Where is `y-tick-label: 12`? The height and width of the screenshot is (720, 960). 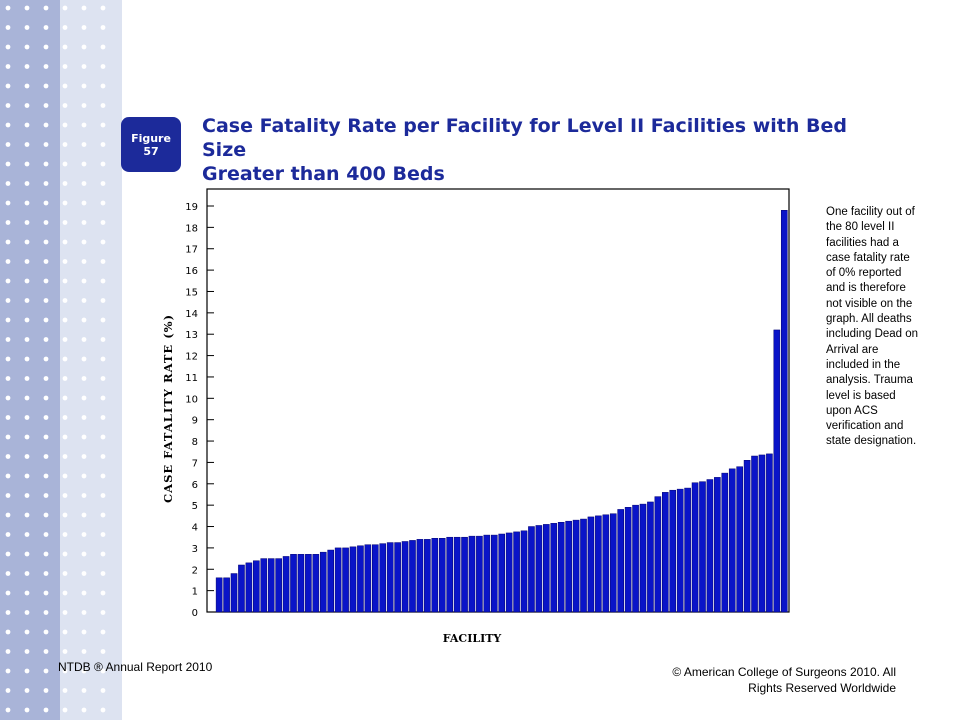
y-tick-label: 12 is located at coordinates (191, 357).